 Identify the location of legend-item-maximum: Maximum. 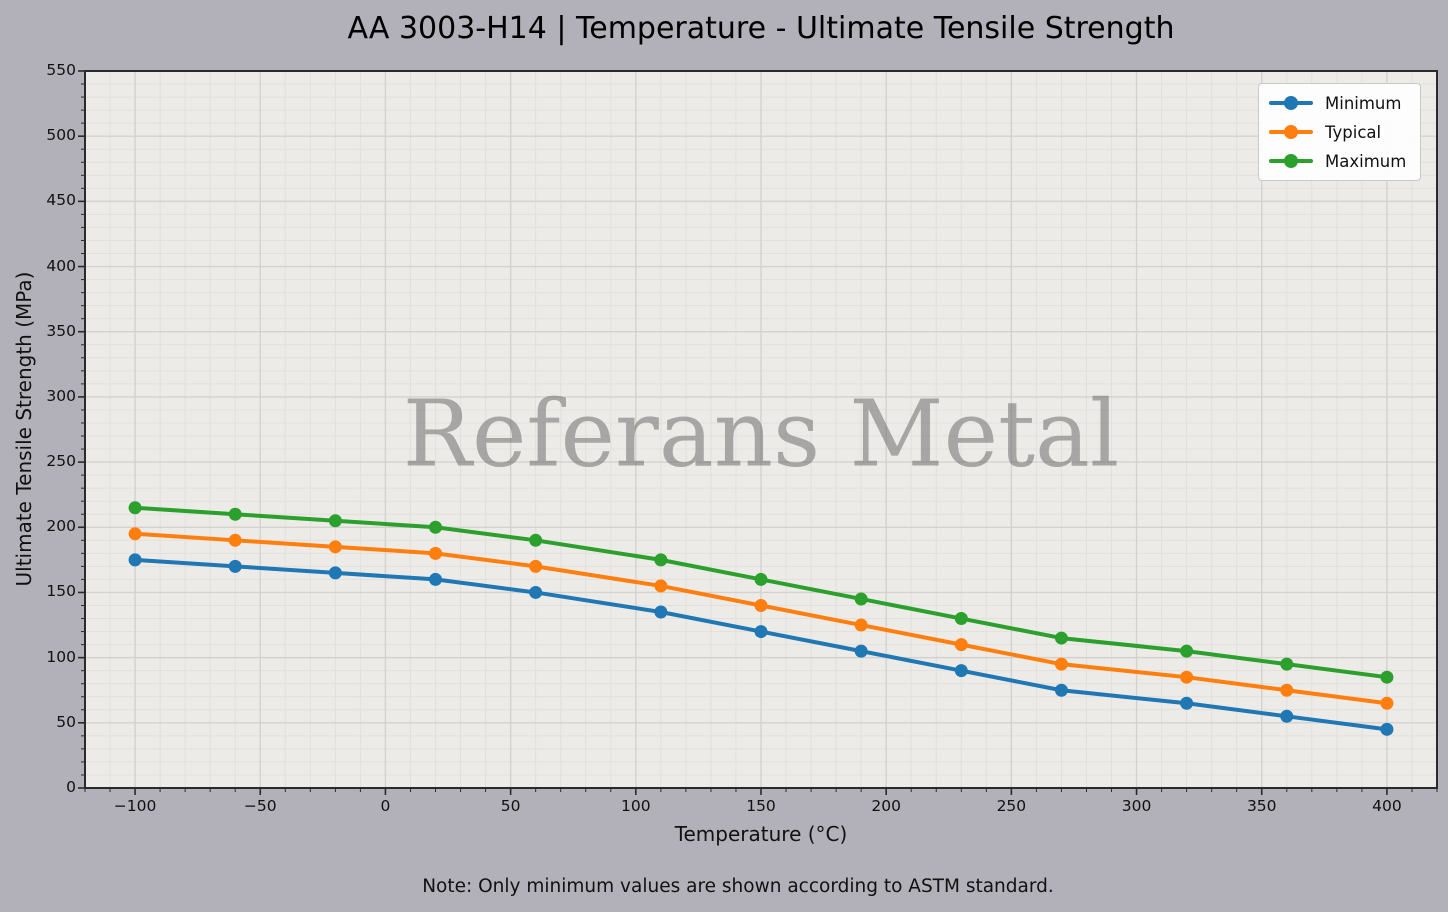
(1337, 161).